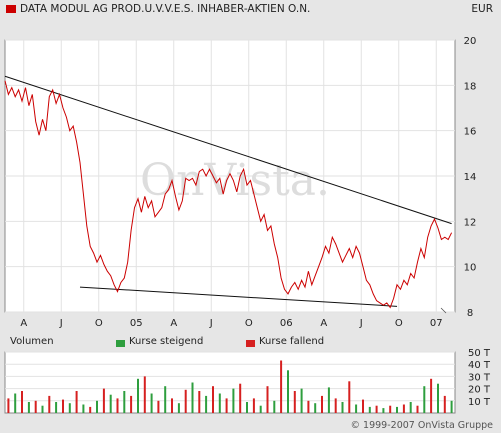  Describe the element at coordinates (479, 365) in the screenshot. I see `volume-y-tick-label: 40 T` at that location.